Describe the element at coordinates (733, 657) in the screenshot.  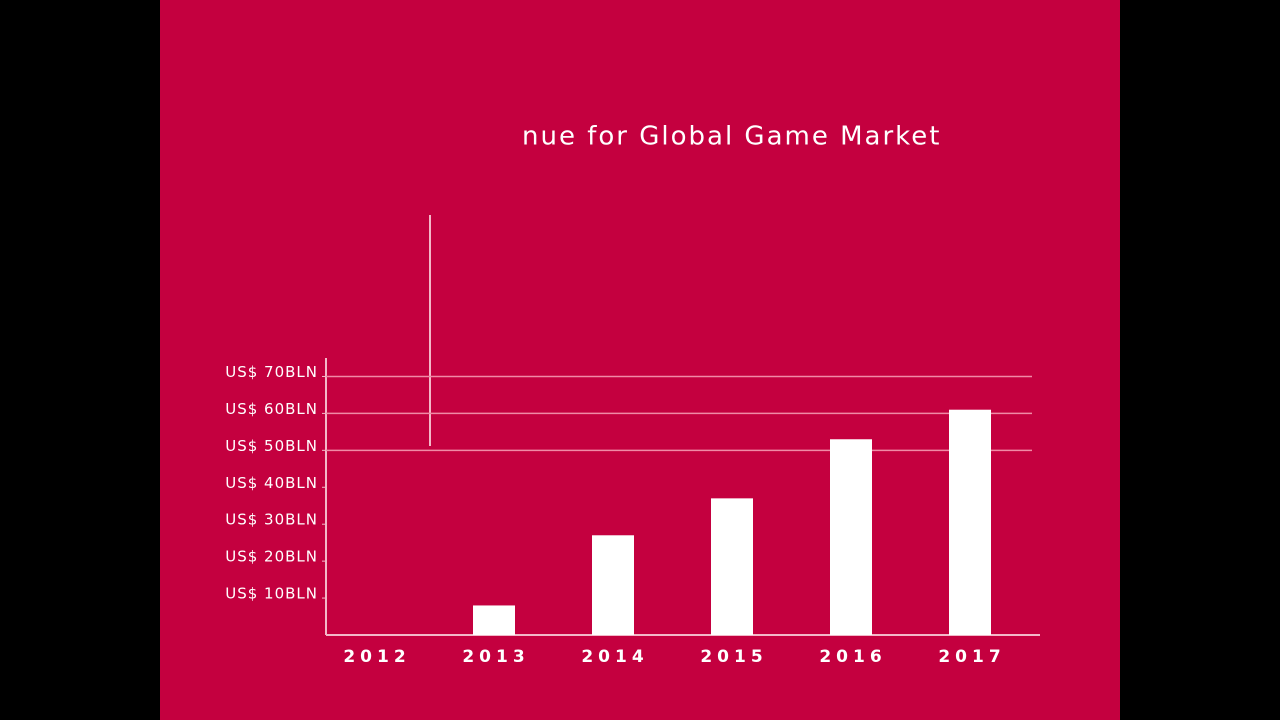
I see `x-tick-label: 2015` at that location.